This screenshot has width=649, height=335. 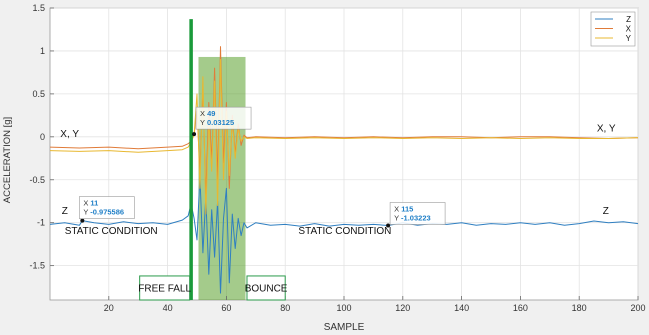 I want to click on datatip-x: X 115, so click(x=403, y=208).